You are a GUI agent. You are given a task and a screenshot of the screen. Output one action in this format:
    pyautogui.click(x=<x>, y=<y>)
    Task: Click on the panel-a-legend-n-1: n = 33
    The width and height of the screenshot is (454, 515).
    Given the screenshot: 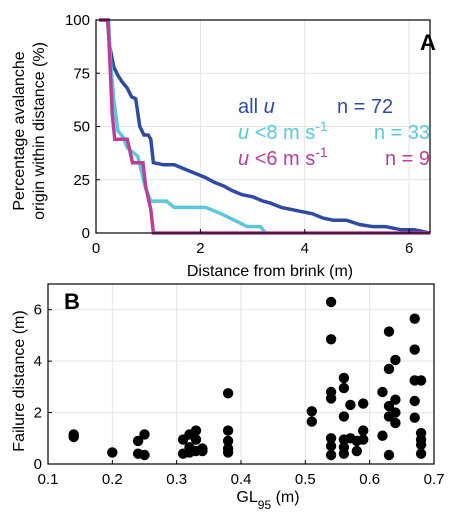 What is the action you would take?
    pyautogui.click(x=402, y=133)
    